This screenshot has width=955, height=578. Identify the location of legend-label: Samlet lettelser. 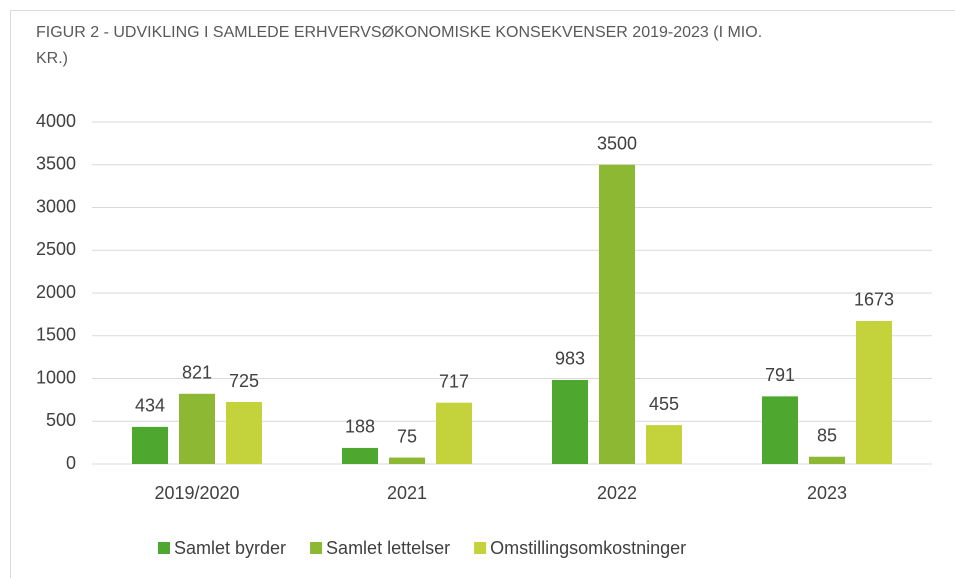
(388, 548).